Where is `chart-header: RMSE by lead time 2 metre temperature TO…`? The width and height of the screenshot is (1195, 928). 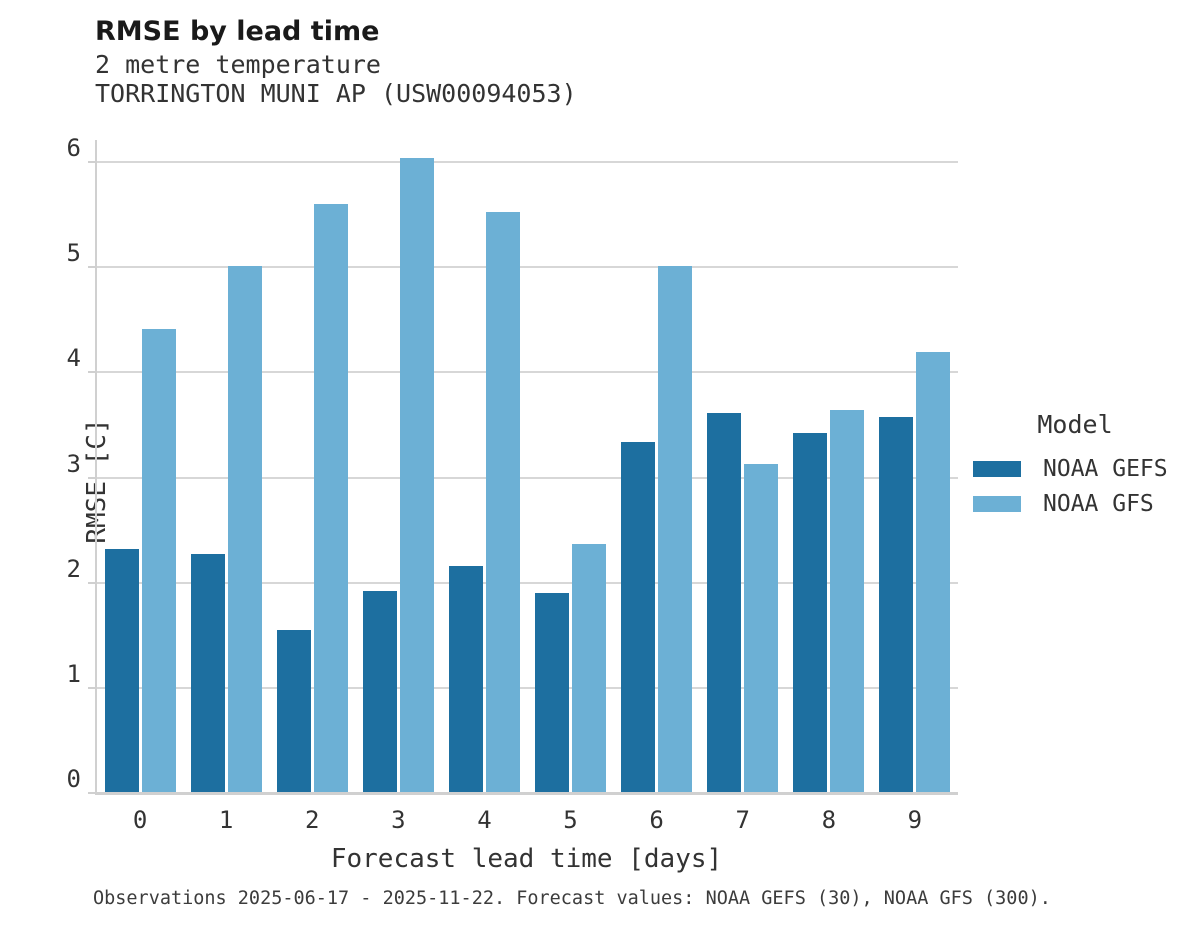 chart-header: RMSE by lead time 2 metre temperature TO… is located at coordinates (336, 61).